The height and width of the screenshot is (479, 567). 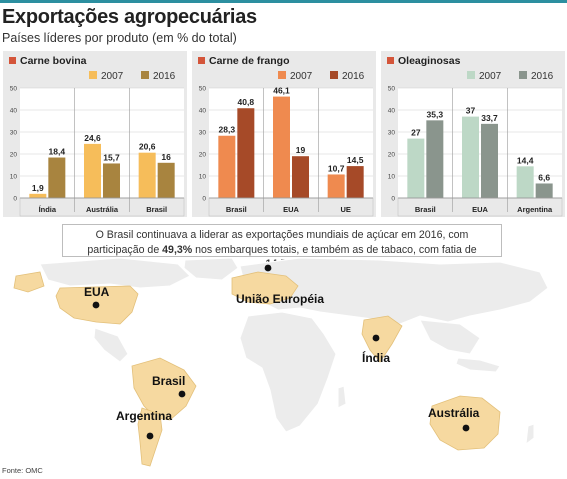 I want to click on map-label-brasil: Brasil, so click(x=168, y=381).